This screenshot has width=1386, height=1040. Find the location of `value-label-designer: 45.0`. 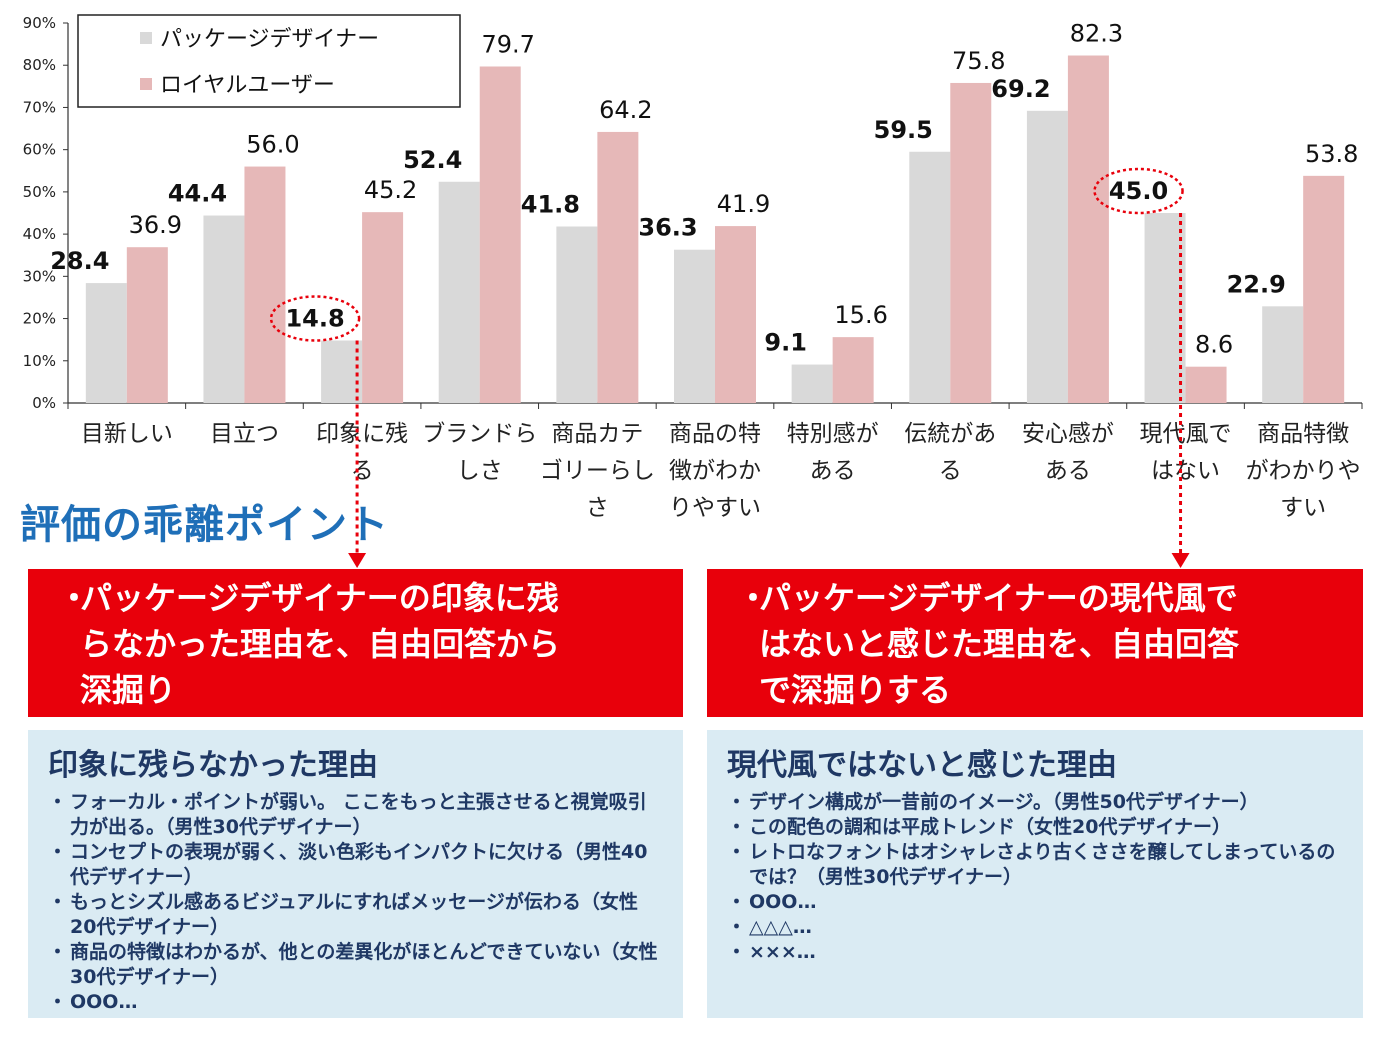

value-label-designer: 45.0 is located at coordinates (1138, 191).